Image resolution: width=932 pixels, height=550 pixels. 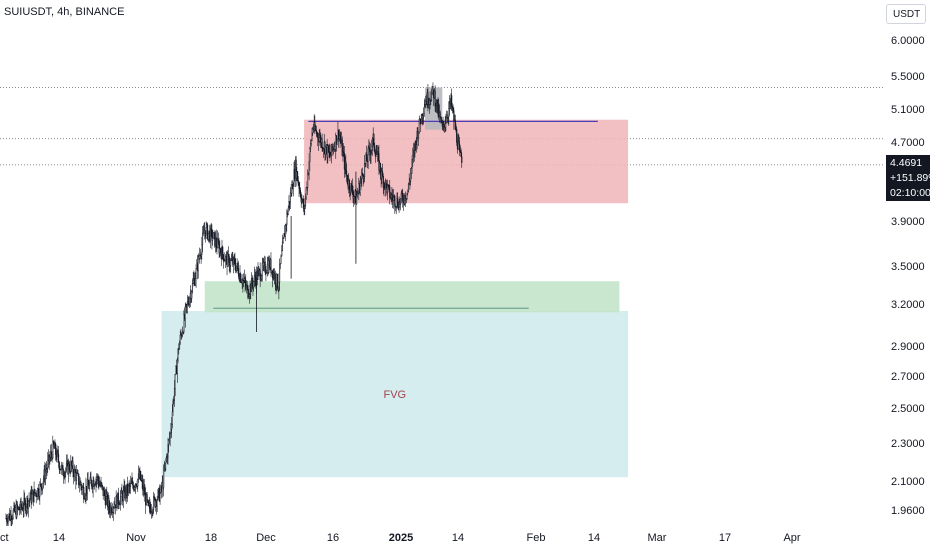 I want to click on price-tick-label: 2.5000, so click(x=908, y=409).